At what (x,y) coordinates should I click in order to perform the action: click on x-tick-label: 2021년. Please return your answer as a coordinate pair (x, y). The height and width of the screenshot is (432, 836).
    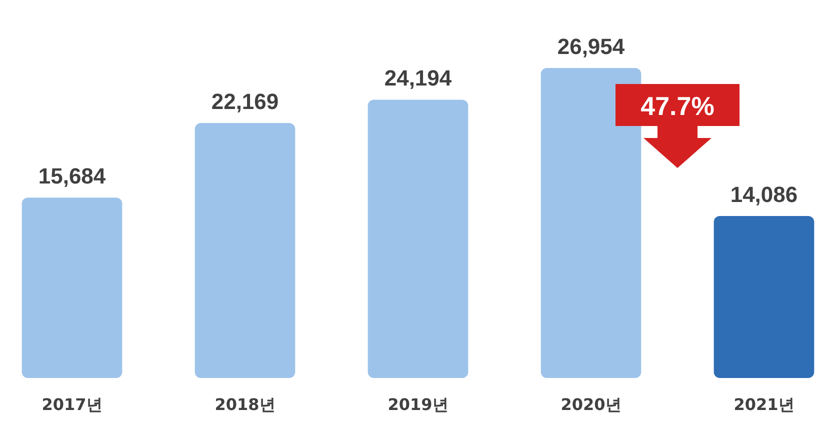
    Looking at the image, I should click on (764, 404).